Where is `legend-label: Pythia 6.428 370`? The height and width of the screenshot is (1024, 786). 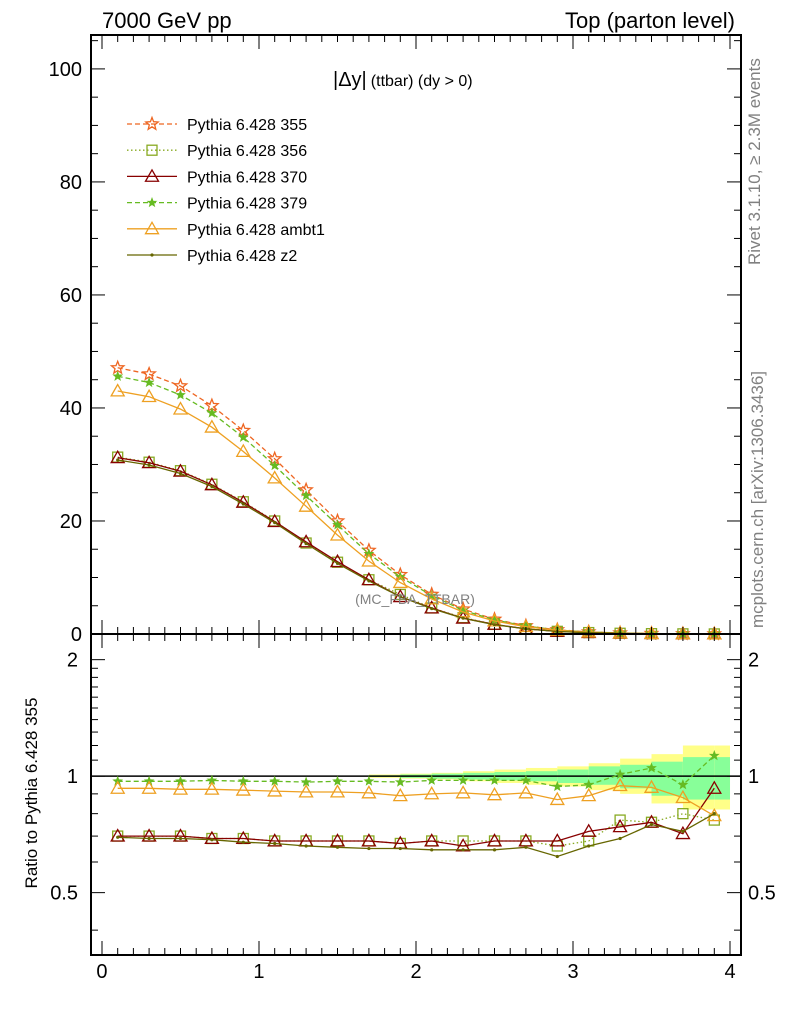 legend-label: Pythia 6.428 370 is located at coordinates (247, 177).